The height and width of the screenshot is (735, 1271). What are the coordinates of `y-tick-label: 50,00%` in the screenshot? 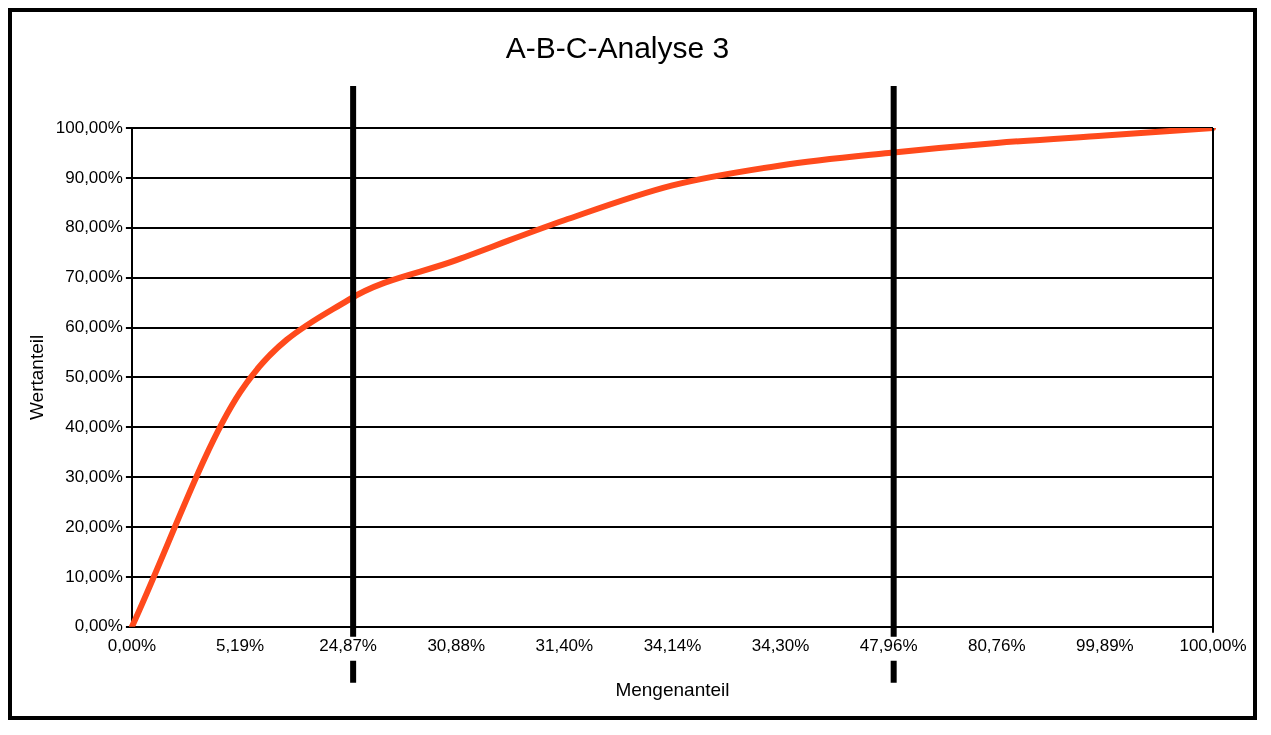 It's located at (94, 377).